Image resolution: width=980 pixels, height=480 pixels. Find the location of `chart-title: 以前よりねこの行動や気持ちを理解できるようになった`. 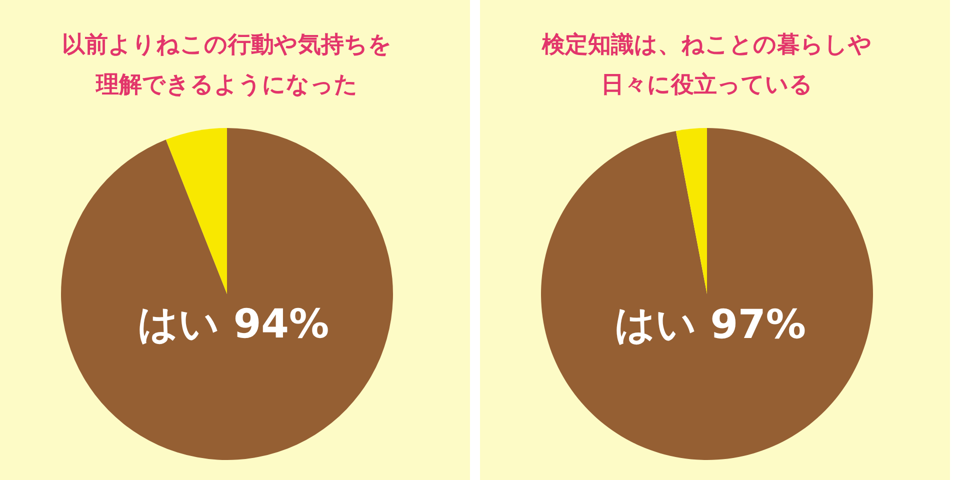

chart-title: 以前よりねこの行動や気持ちを理解できるようになった is located at coordinates (227, 65).